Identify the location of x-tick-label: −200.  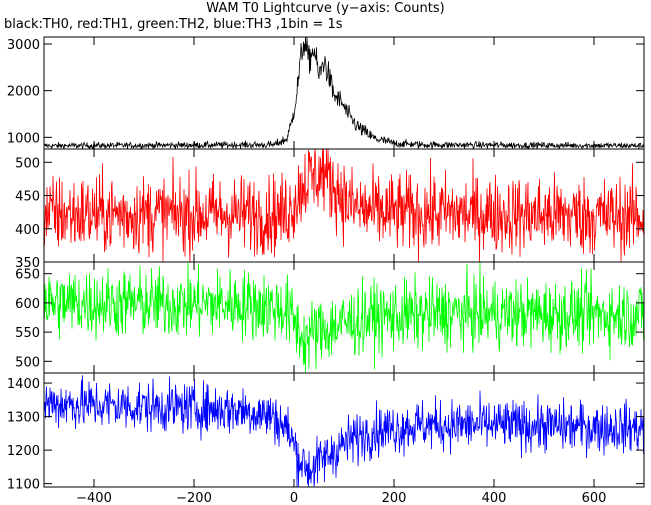
(194, 498).